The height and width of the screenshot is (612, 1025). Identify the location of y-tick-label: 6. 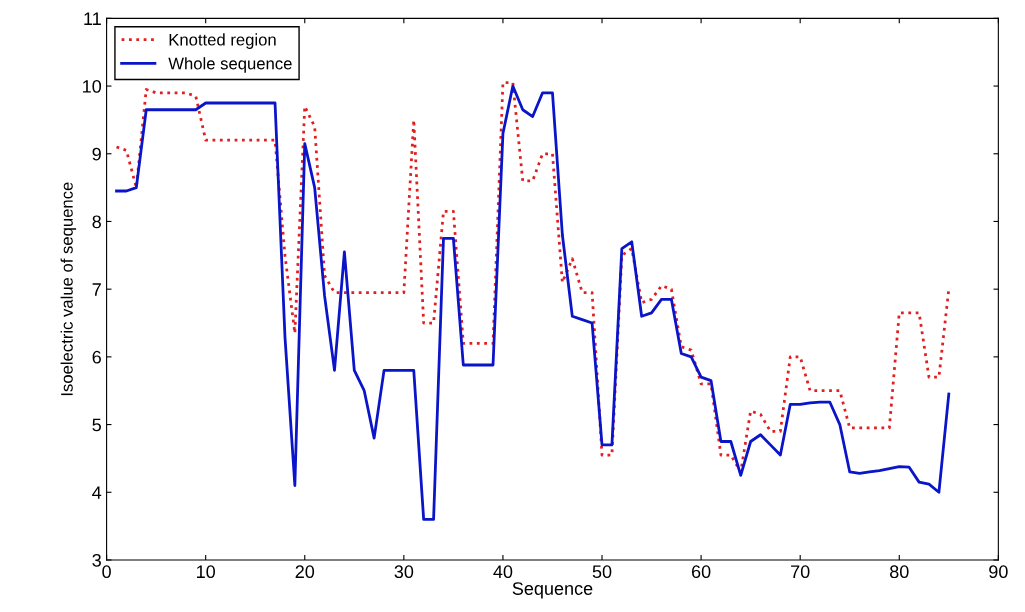
(96, 357).